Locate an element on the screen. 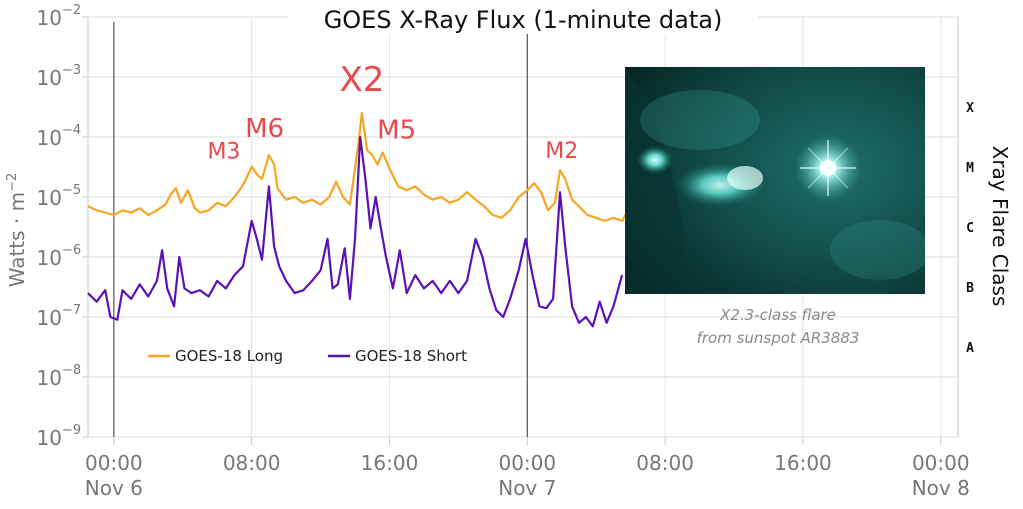 This screenshot has height=509, width=1023. y-tick-exponent: −4 is located at coordinates (71, 130).